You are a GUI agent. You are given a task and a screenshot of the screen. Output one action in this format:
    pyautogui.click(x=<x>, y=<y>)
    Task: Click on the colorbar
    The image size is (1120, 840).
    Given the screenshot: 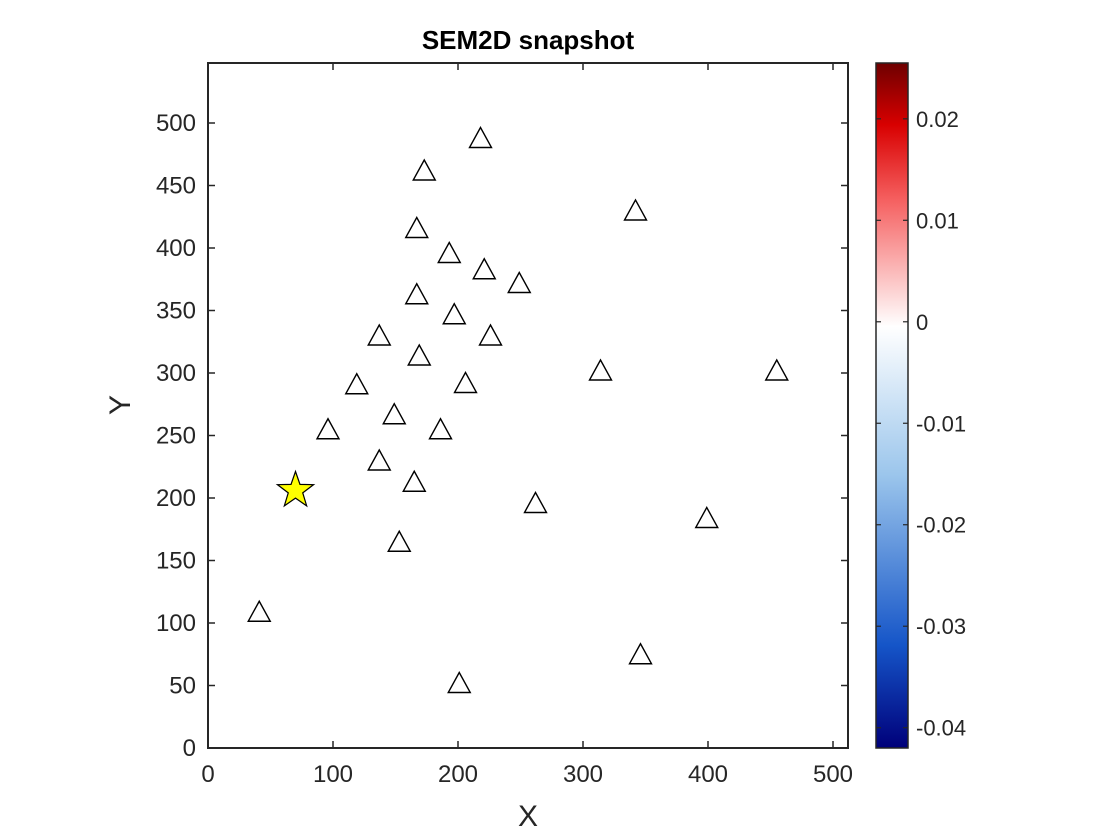 What is the action you would take?
    pyautogui.click(x=892, y=405)
    